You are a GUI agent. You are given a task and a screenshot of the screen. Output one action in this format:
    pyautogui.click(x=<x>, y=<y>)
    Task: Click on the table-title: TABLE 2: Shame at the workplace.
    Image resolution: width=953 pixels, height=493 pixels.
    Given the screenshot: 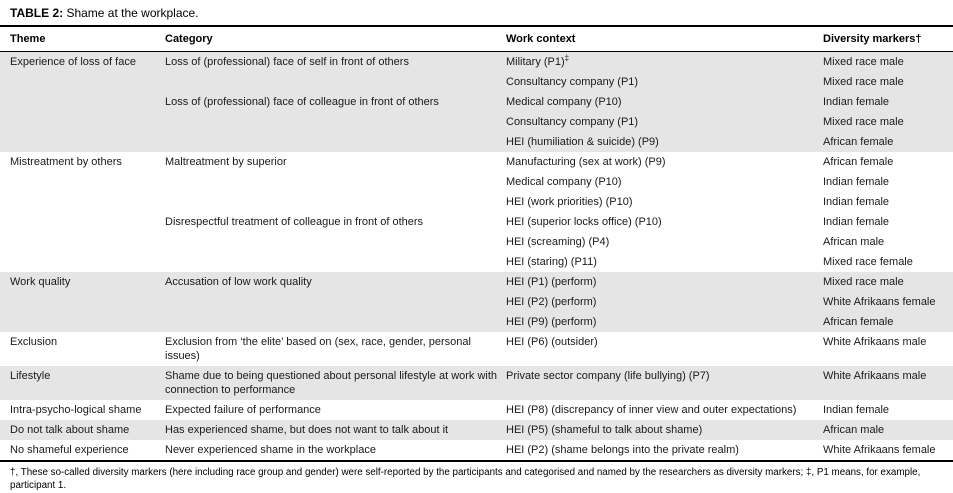 What is the action you would take?
    pyautogui.click(x=476, y=15)
    